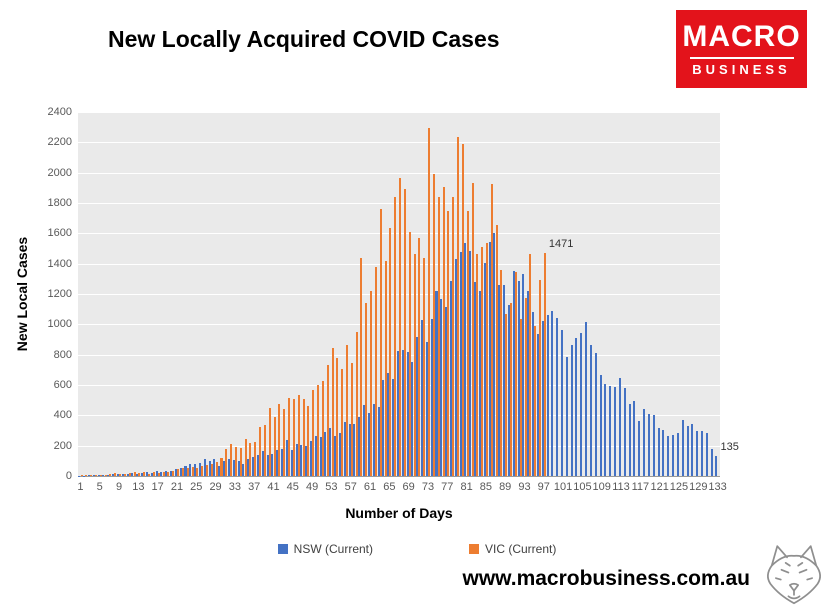  Describe the element at coordinates (138, 487) in the screenshot. I see `x-tick-label: 13` at that location.